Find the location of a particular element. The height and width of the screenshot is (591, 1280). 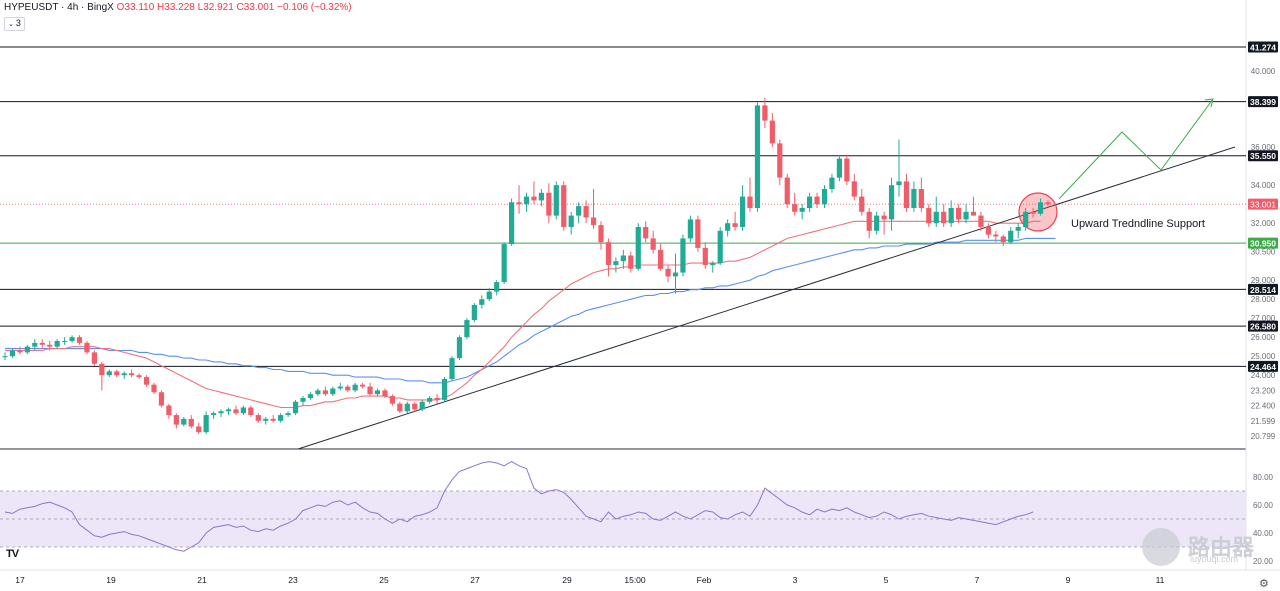

price-tick: 24.000 is located at coordinates (1263, 375).